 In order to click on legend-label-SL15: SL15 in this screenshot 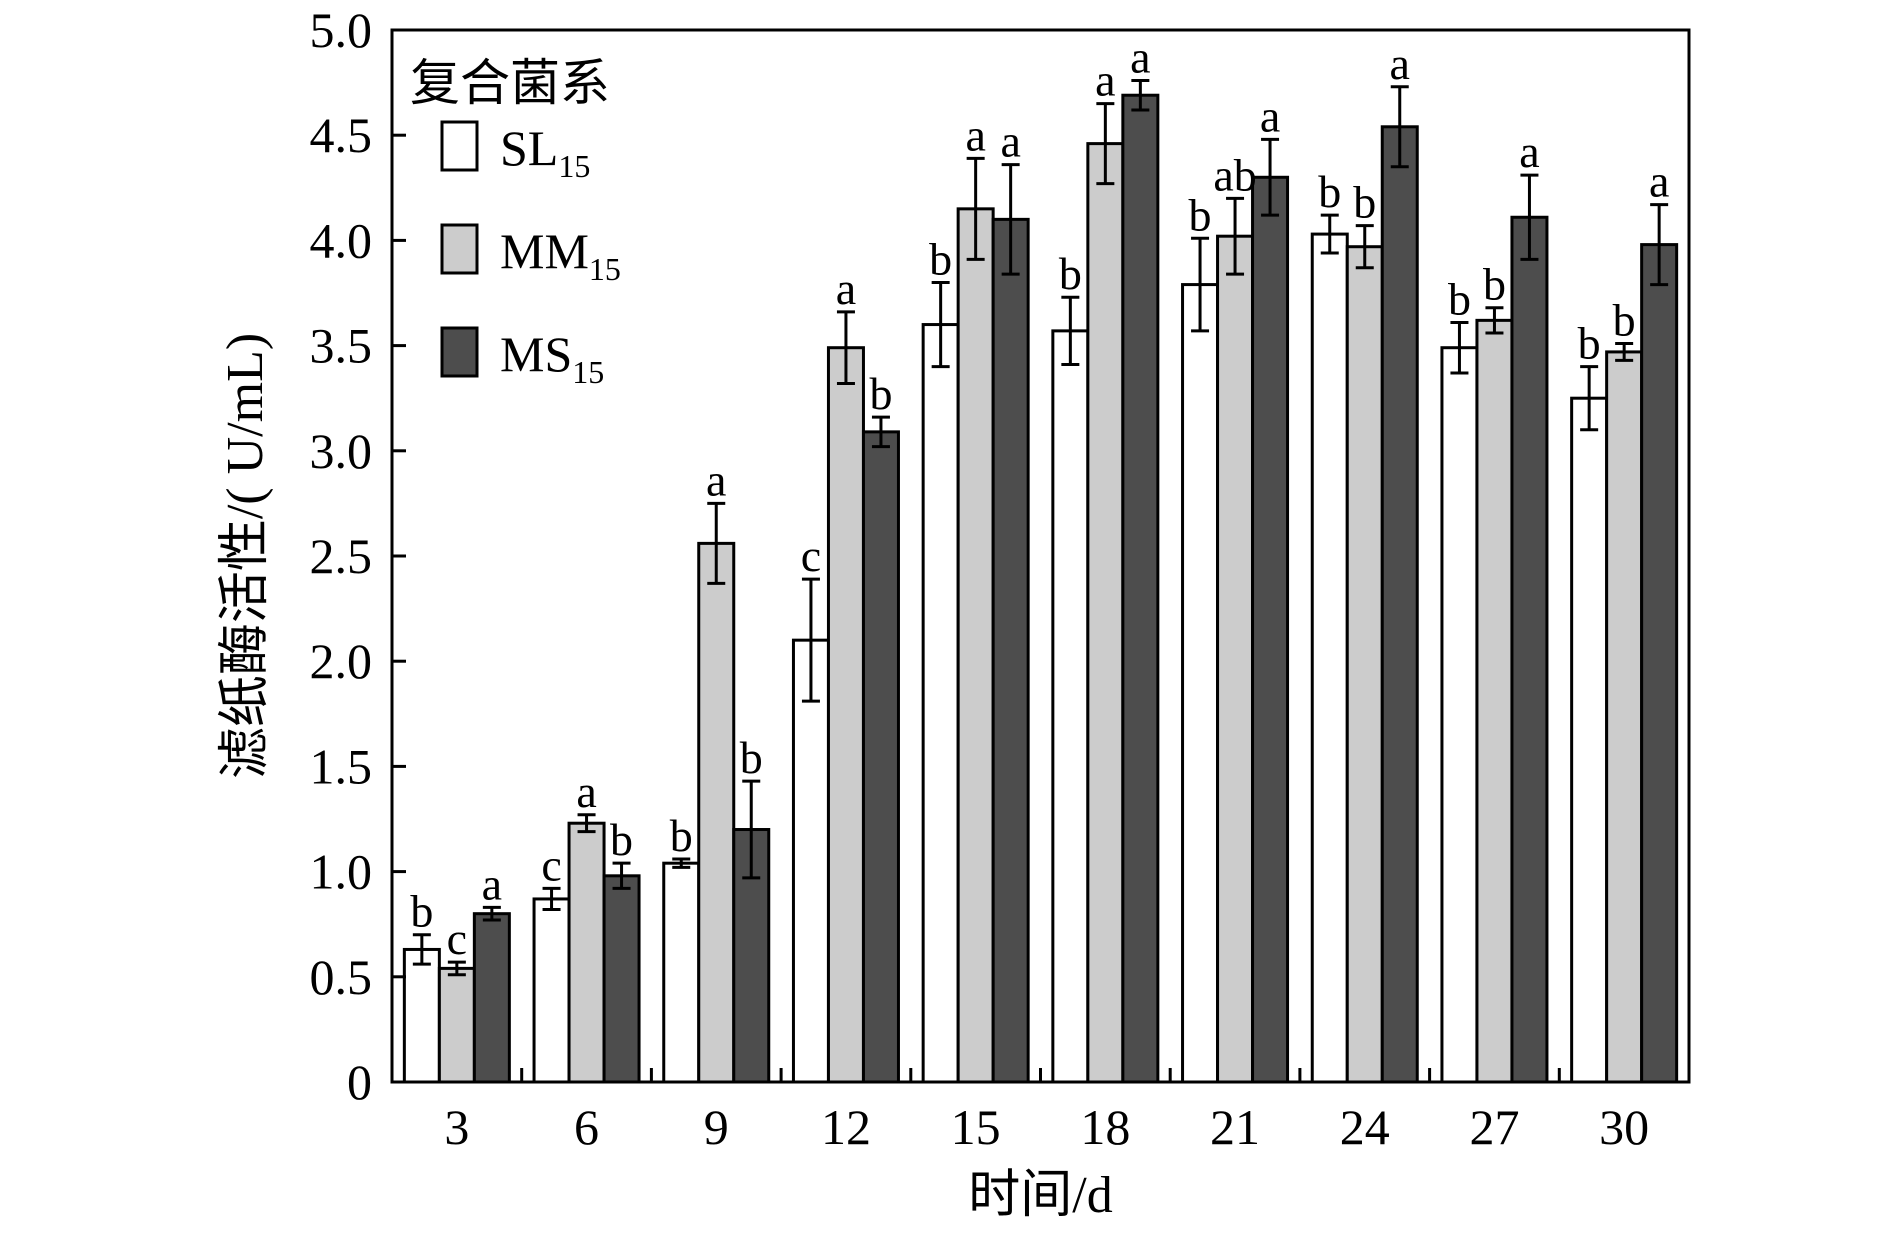, I will do `click(545, 152)`.